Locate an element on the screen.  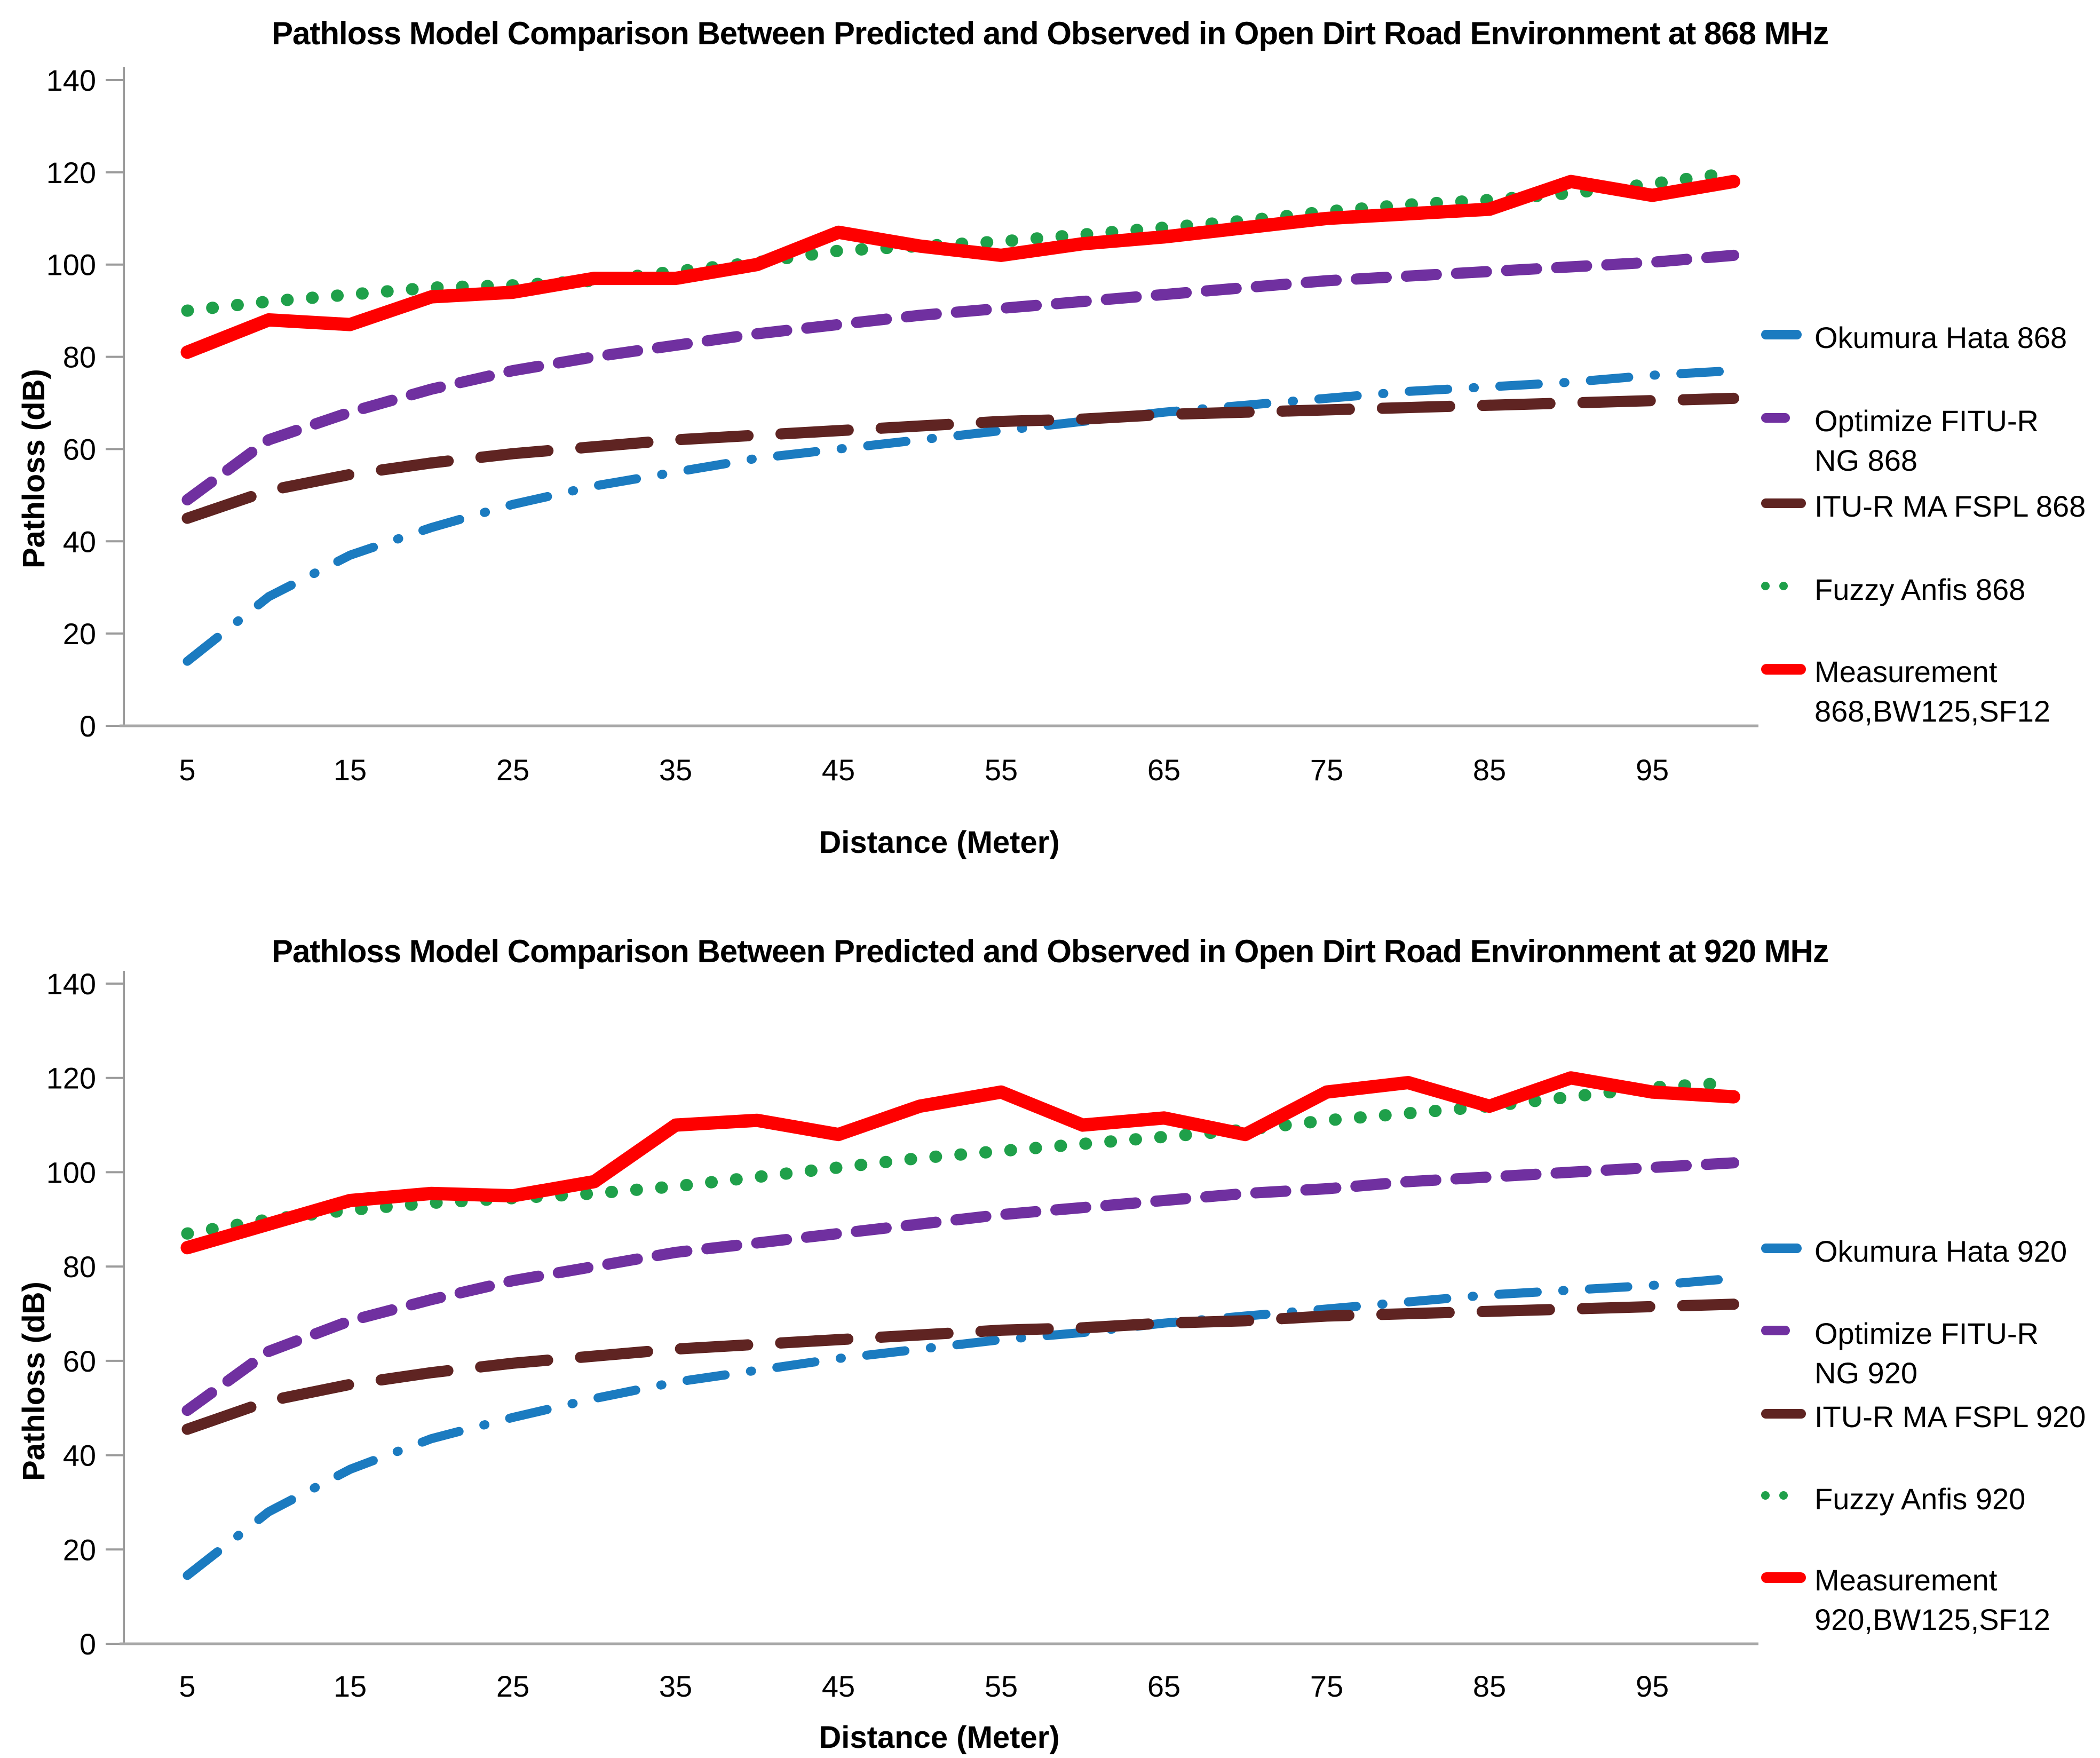
legend-label: ITU-R MA FSPL 868 is located at coordinates (1950, 506).